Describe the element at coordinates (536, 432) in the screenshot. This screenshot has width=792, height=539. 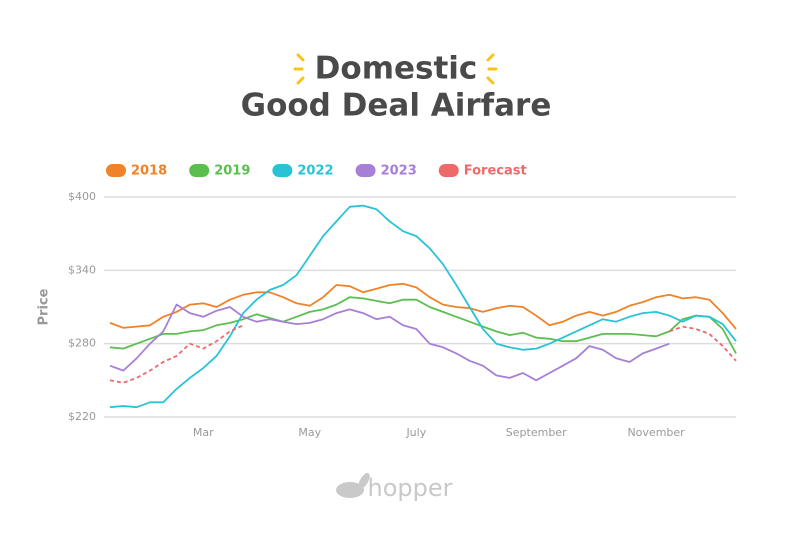
I see `x-tick-label: September` at that location.